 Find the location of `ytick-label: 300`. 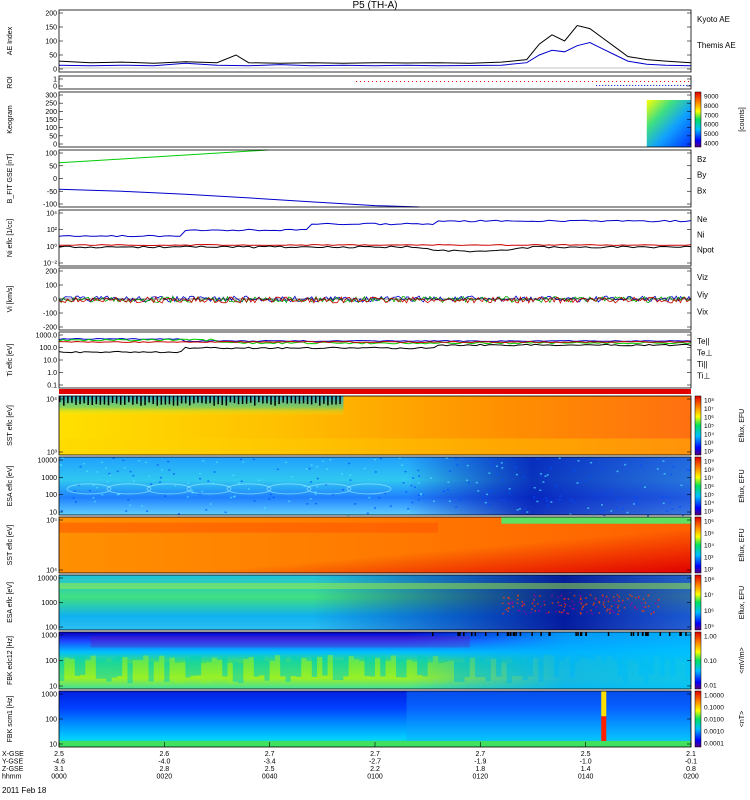

ytick-label: 300 is located at coordinates (51, 96).